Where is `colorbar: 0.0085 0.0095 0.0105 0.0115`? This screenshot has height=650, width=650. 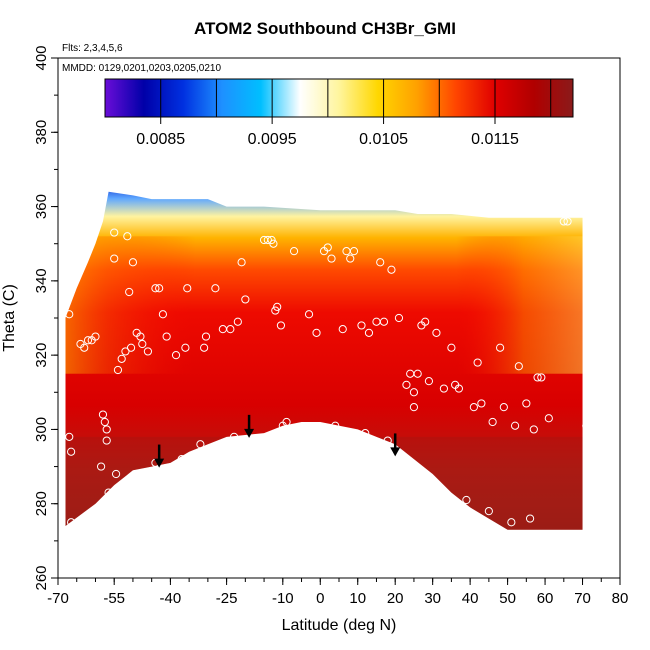
colorbar: 0.0085 0.0095 0.0105 0.0115 is located at coordinates (339, 113).